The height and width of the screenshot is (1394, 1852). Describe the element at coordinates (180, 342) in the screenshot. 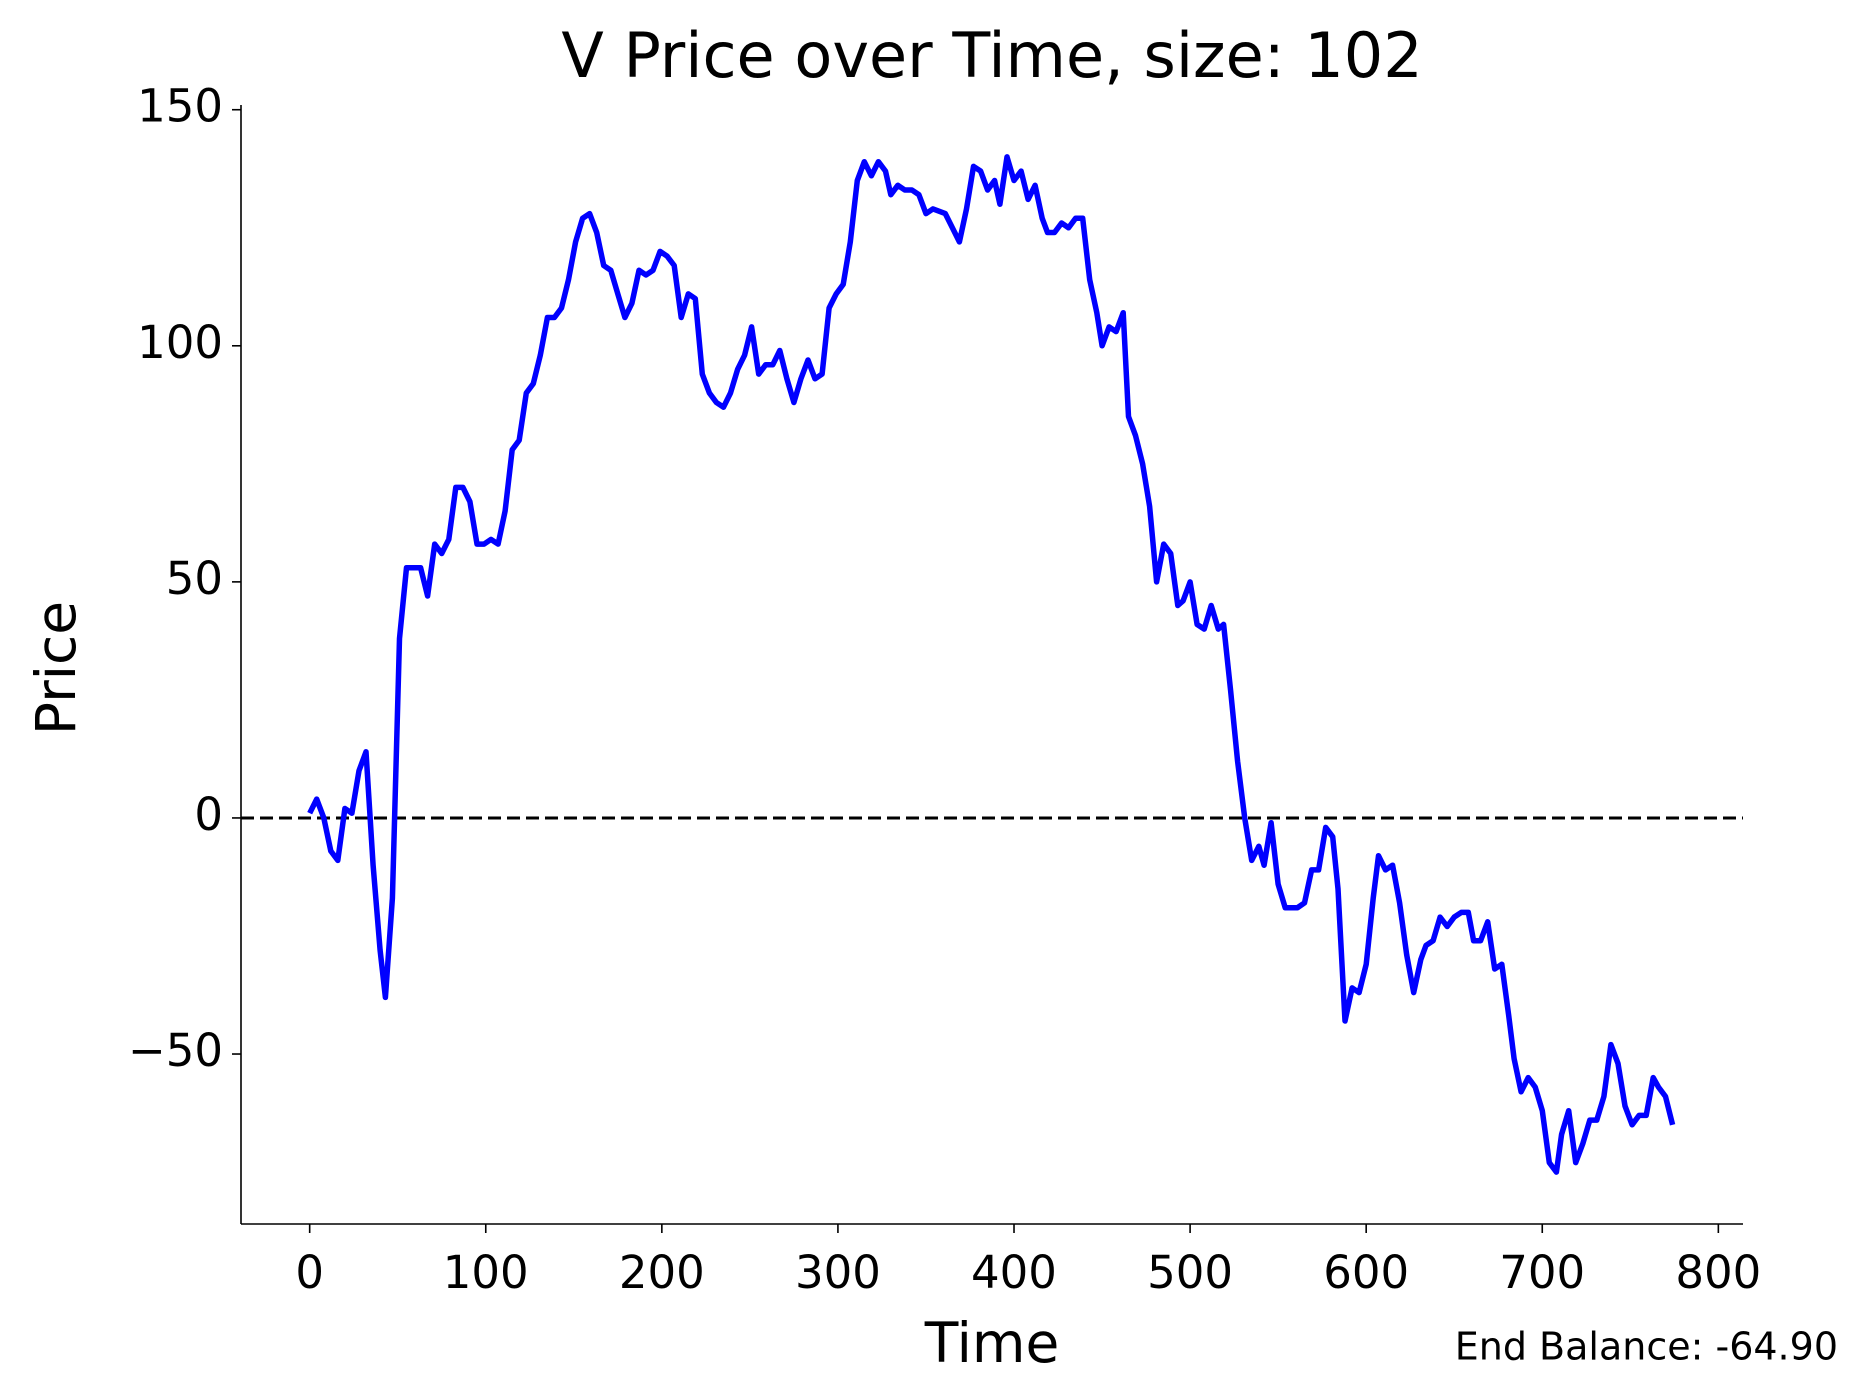

I see `y-tick-label: 100` at that location.